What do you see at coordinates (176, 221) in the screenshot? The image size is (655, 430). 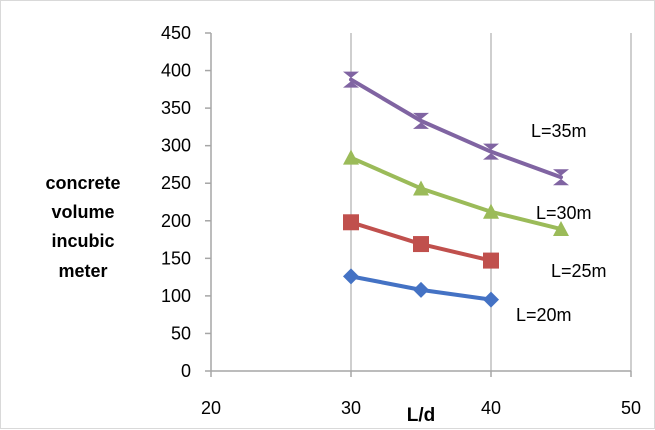 I see `y-tick-label: 200` at bounding box center [176, 221].